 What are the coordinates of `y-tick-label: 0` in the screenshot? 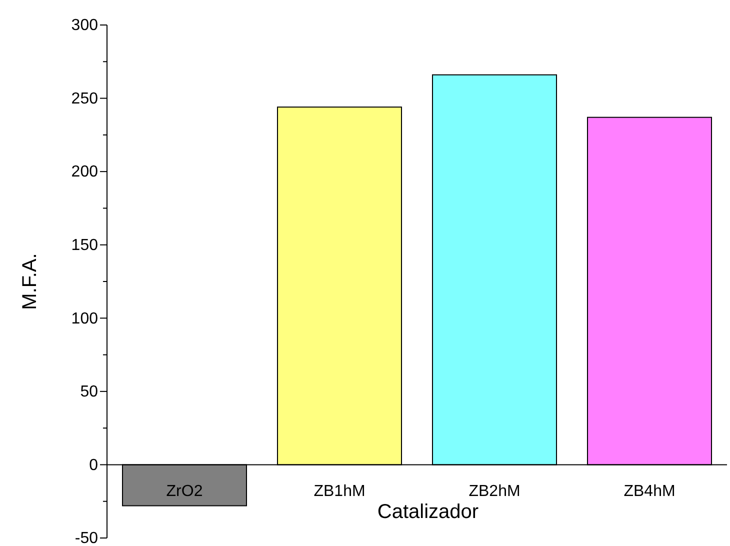 It's located at (93, 465).